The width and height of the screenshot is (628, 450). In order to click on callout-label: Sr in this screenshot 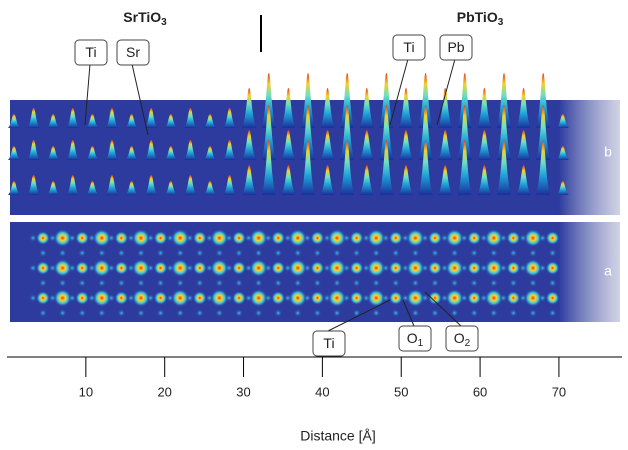, I will do `click(133, 52)`.